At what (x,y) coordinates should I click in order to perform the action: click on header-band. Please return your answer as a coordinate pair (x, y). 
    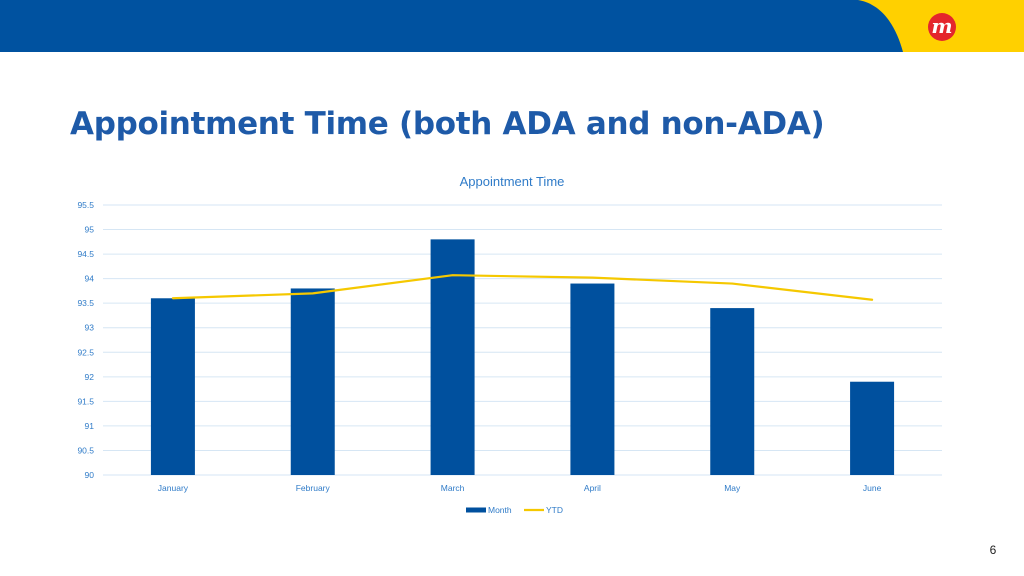
    Looking at the image, I should click on (512, 26).